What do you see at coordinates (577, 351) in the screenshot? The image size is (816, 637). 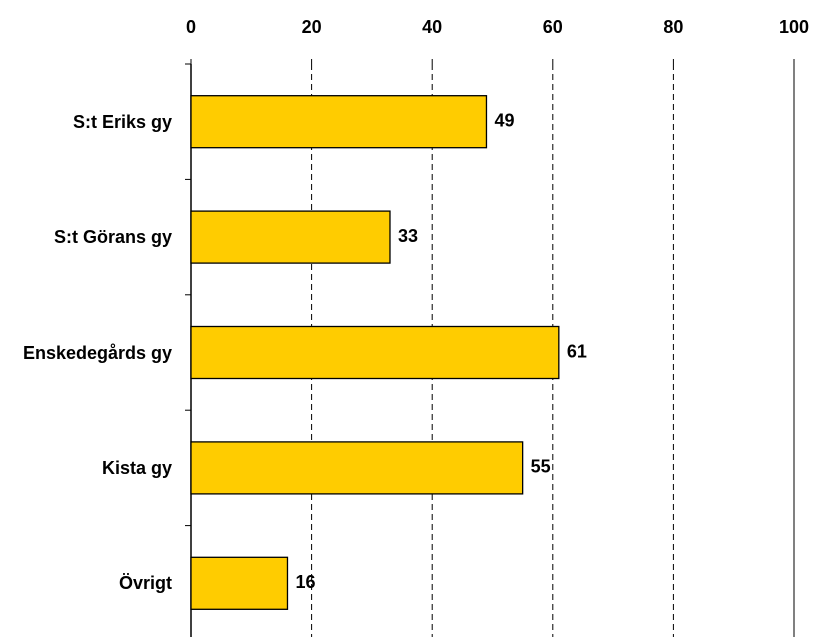 I see `value-label: 61` at bounding box center [577, 351].